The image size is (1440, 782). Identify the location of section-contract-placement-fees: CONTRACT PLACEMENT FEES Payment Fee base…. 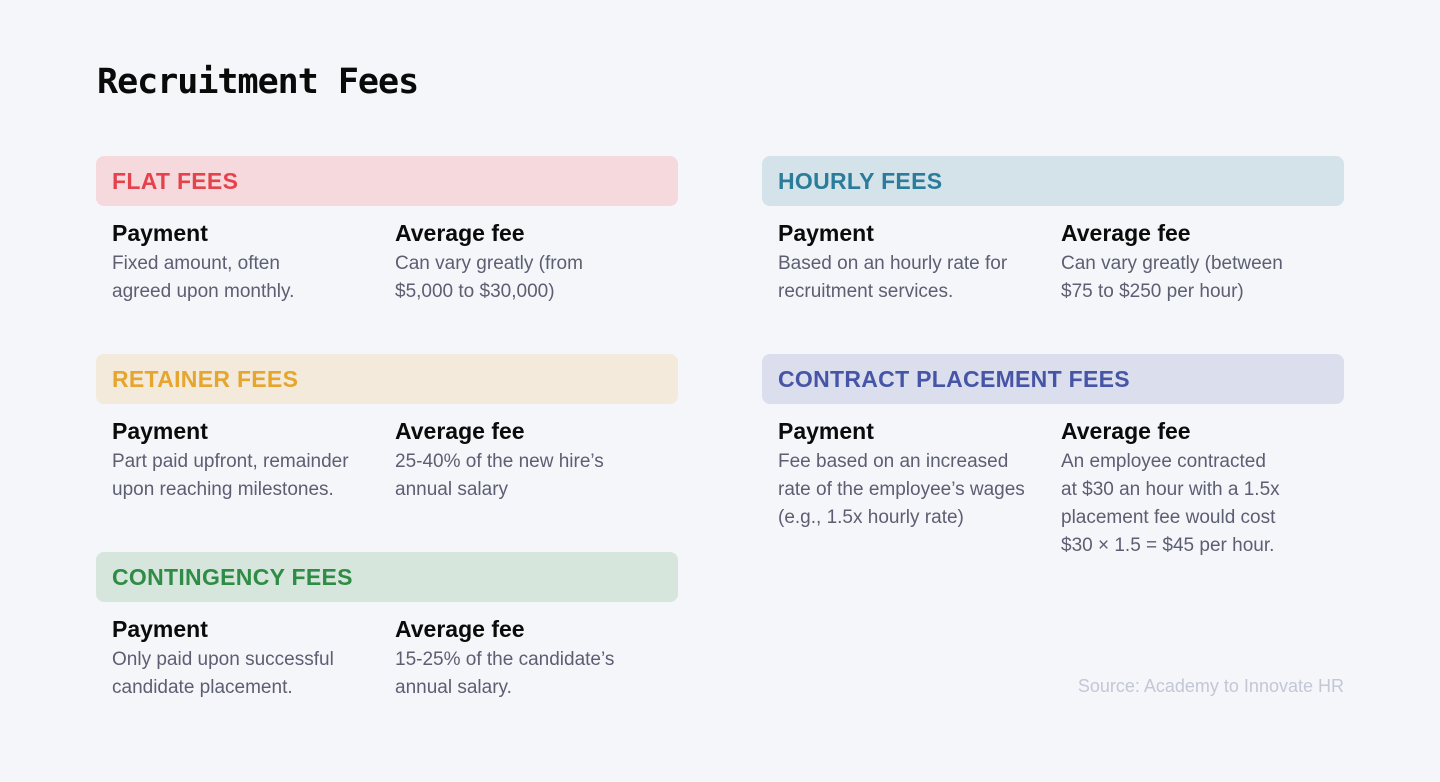
(1053, 457).